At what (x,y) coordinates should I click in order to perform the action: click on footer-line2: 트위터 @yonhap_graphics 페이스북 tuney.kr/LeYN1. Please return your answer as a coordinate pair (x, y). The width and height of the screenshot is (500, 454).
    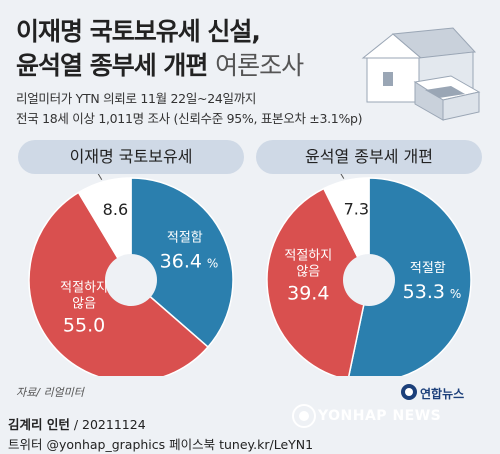
    Looking at the image, I should click on (161, 444).